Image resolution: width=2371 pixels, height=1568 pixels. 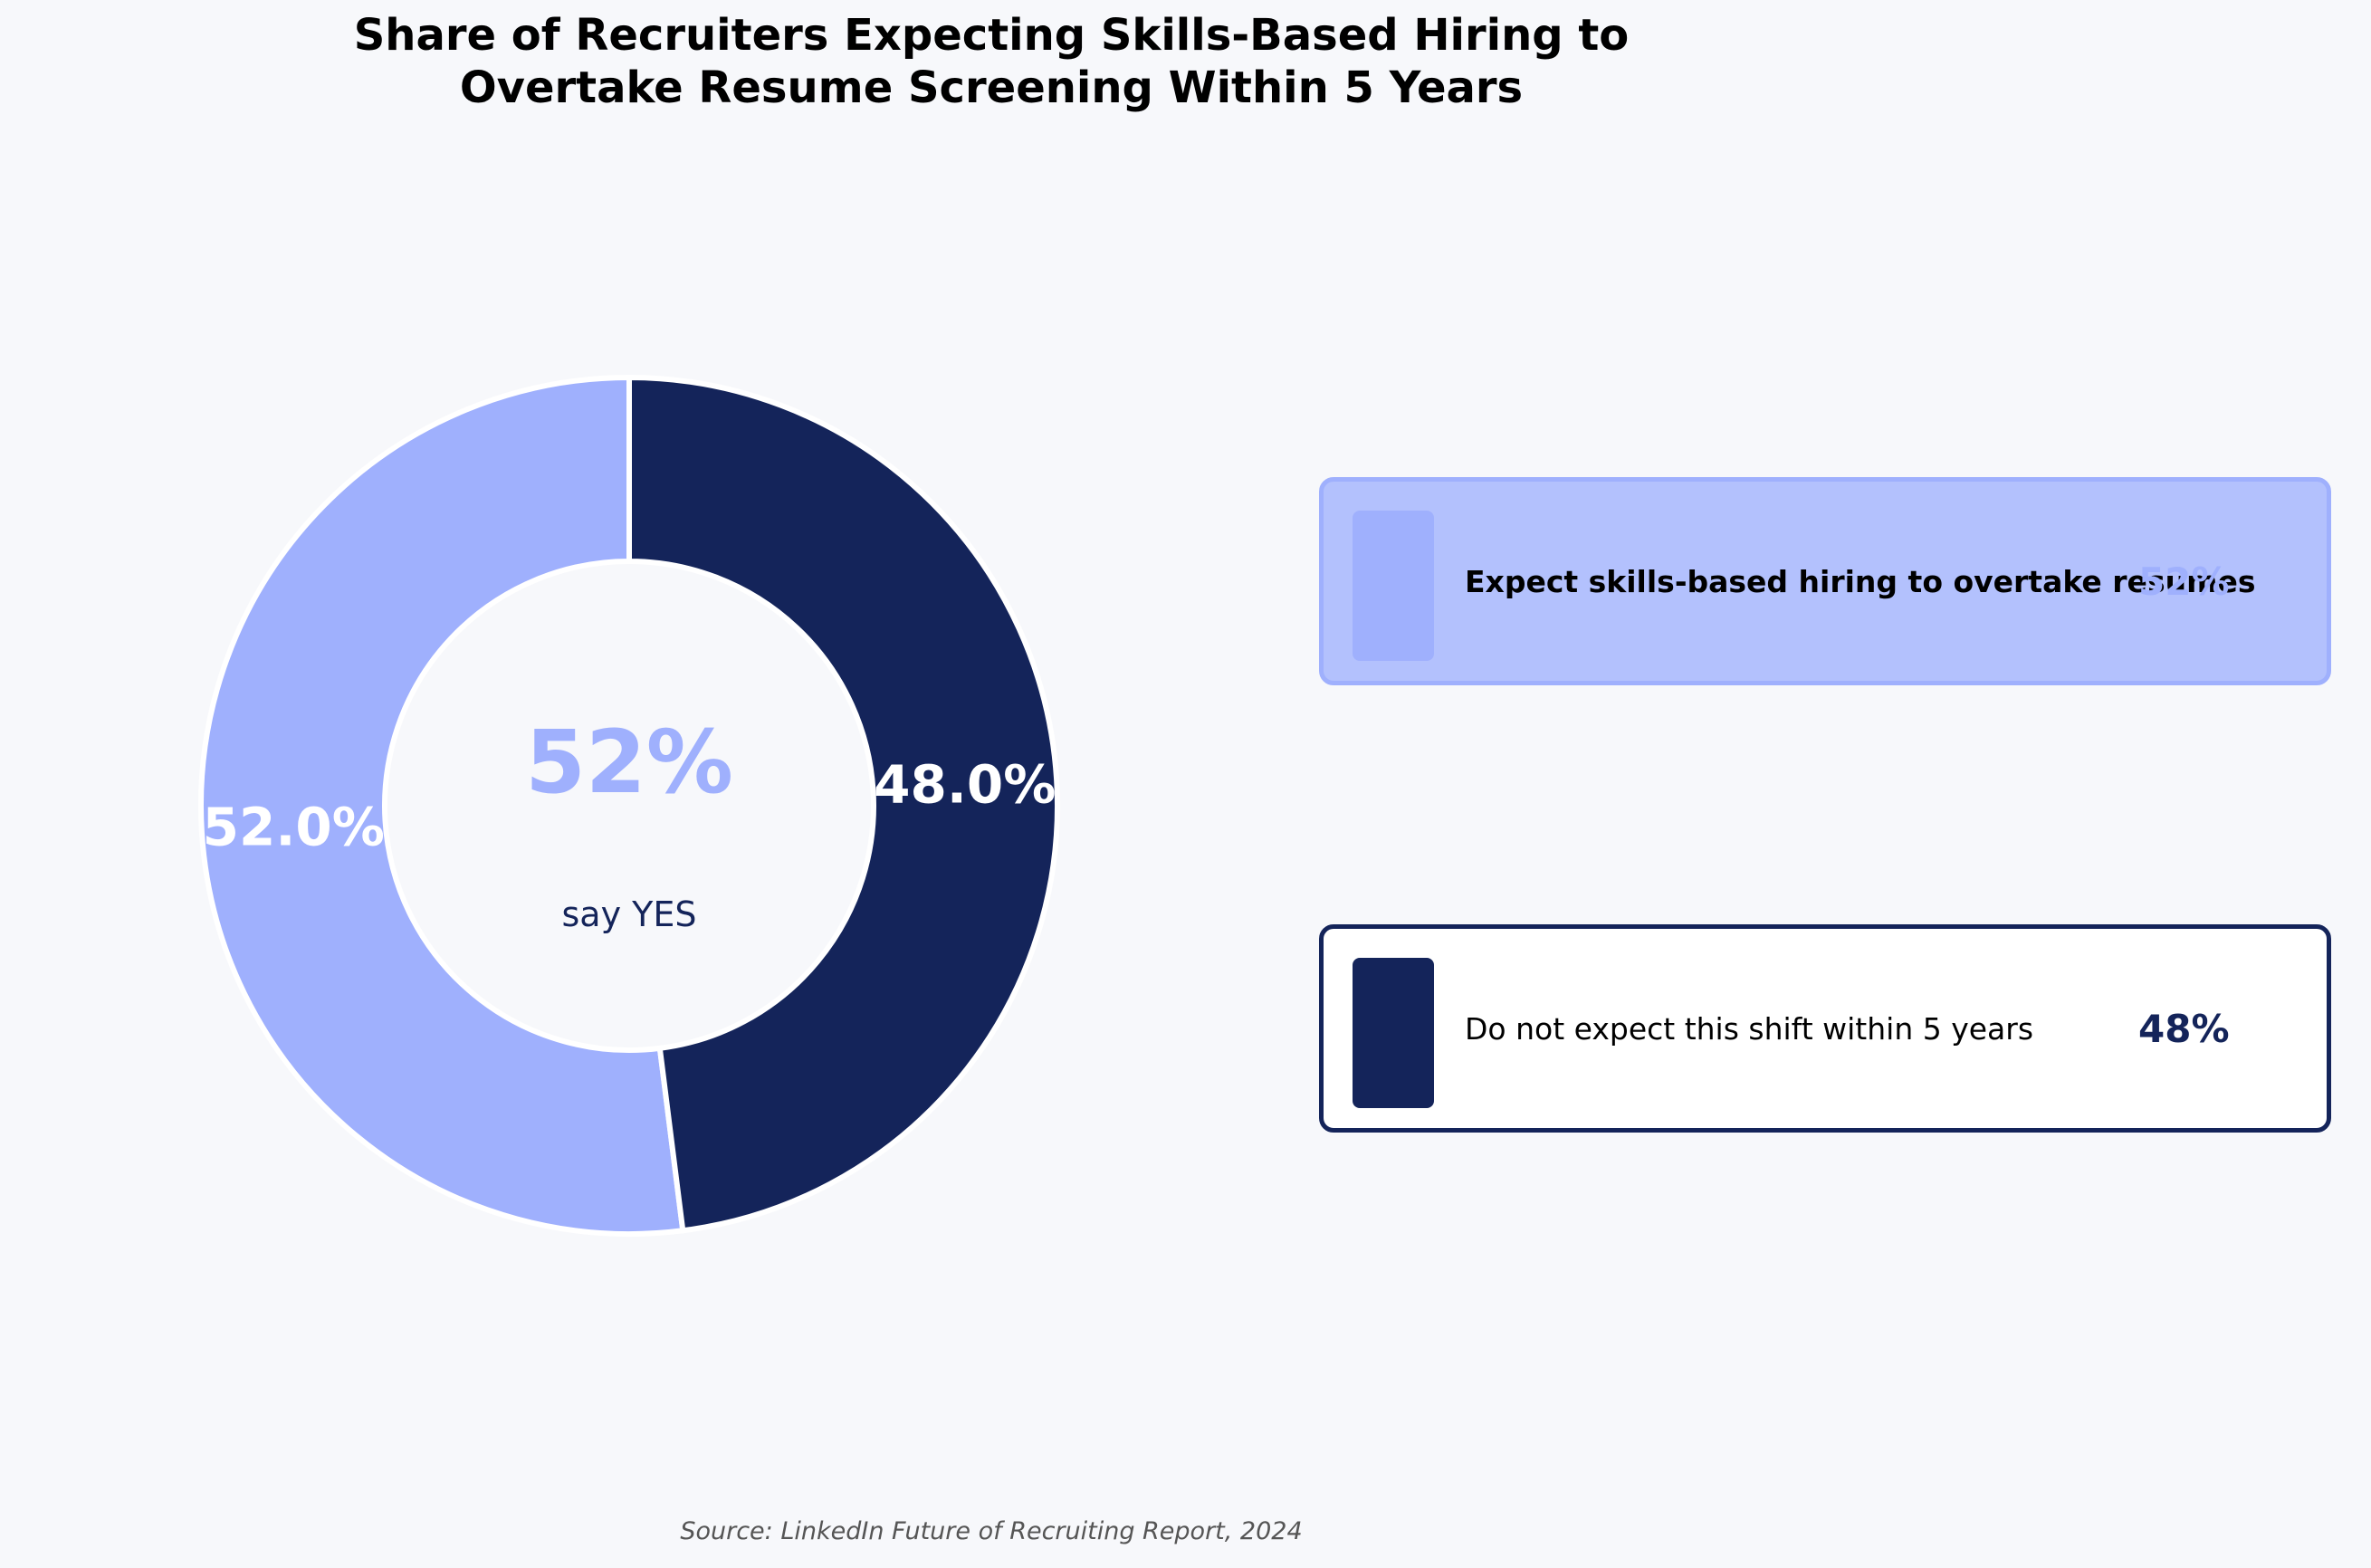 What do you see at coordinates (2184, 581) in the screenshot?
I see `legend-value-yes: 52%` at bounding box center [2184, 581].